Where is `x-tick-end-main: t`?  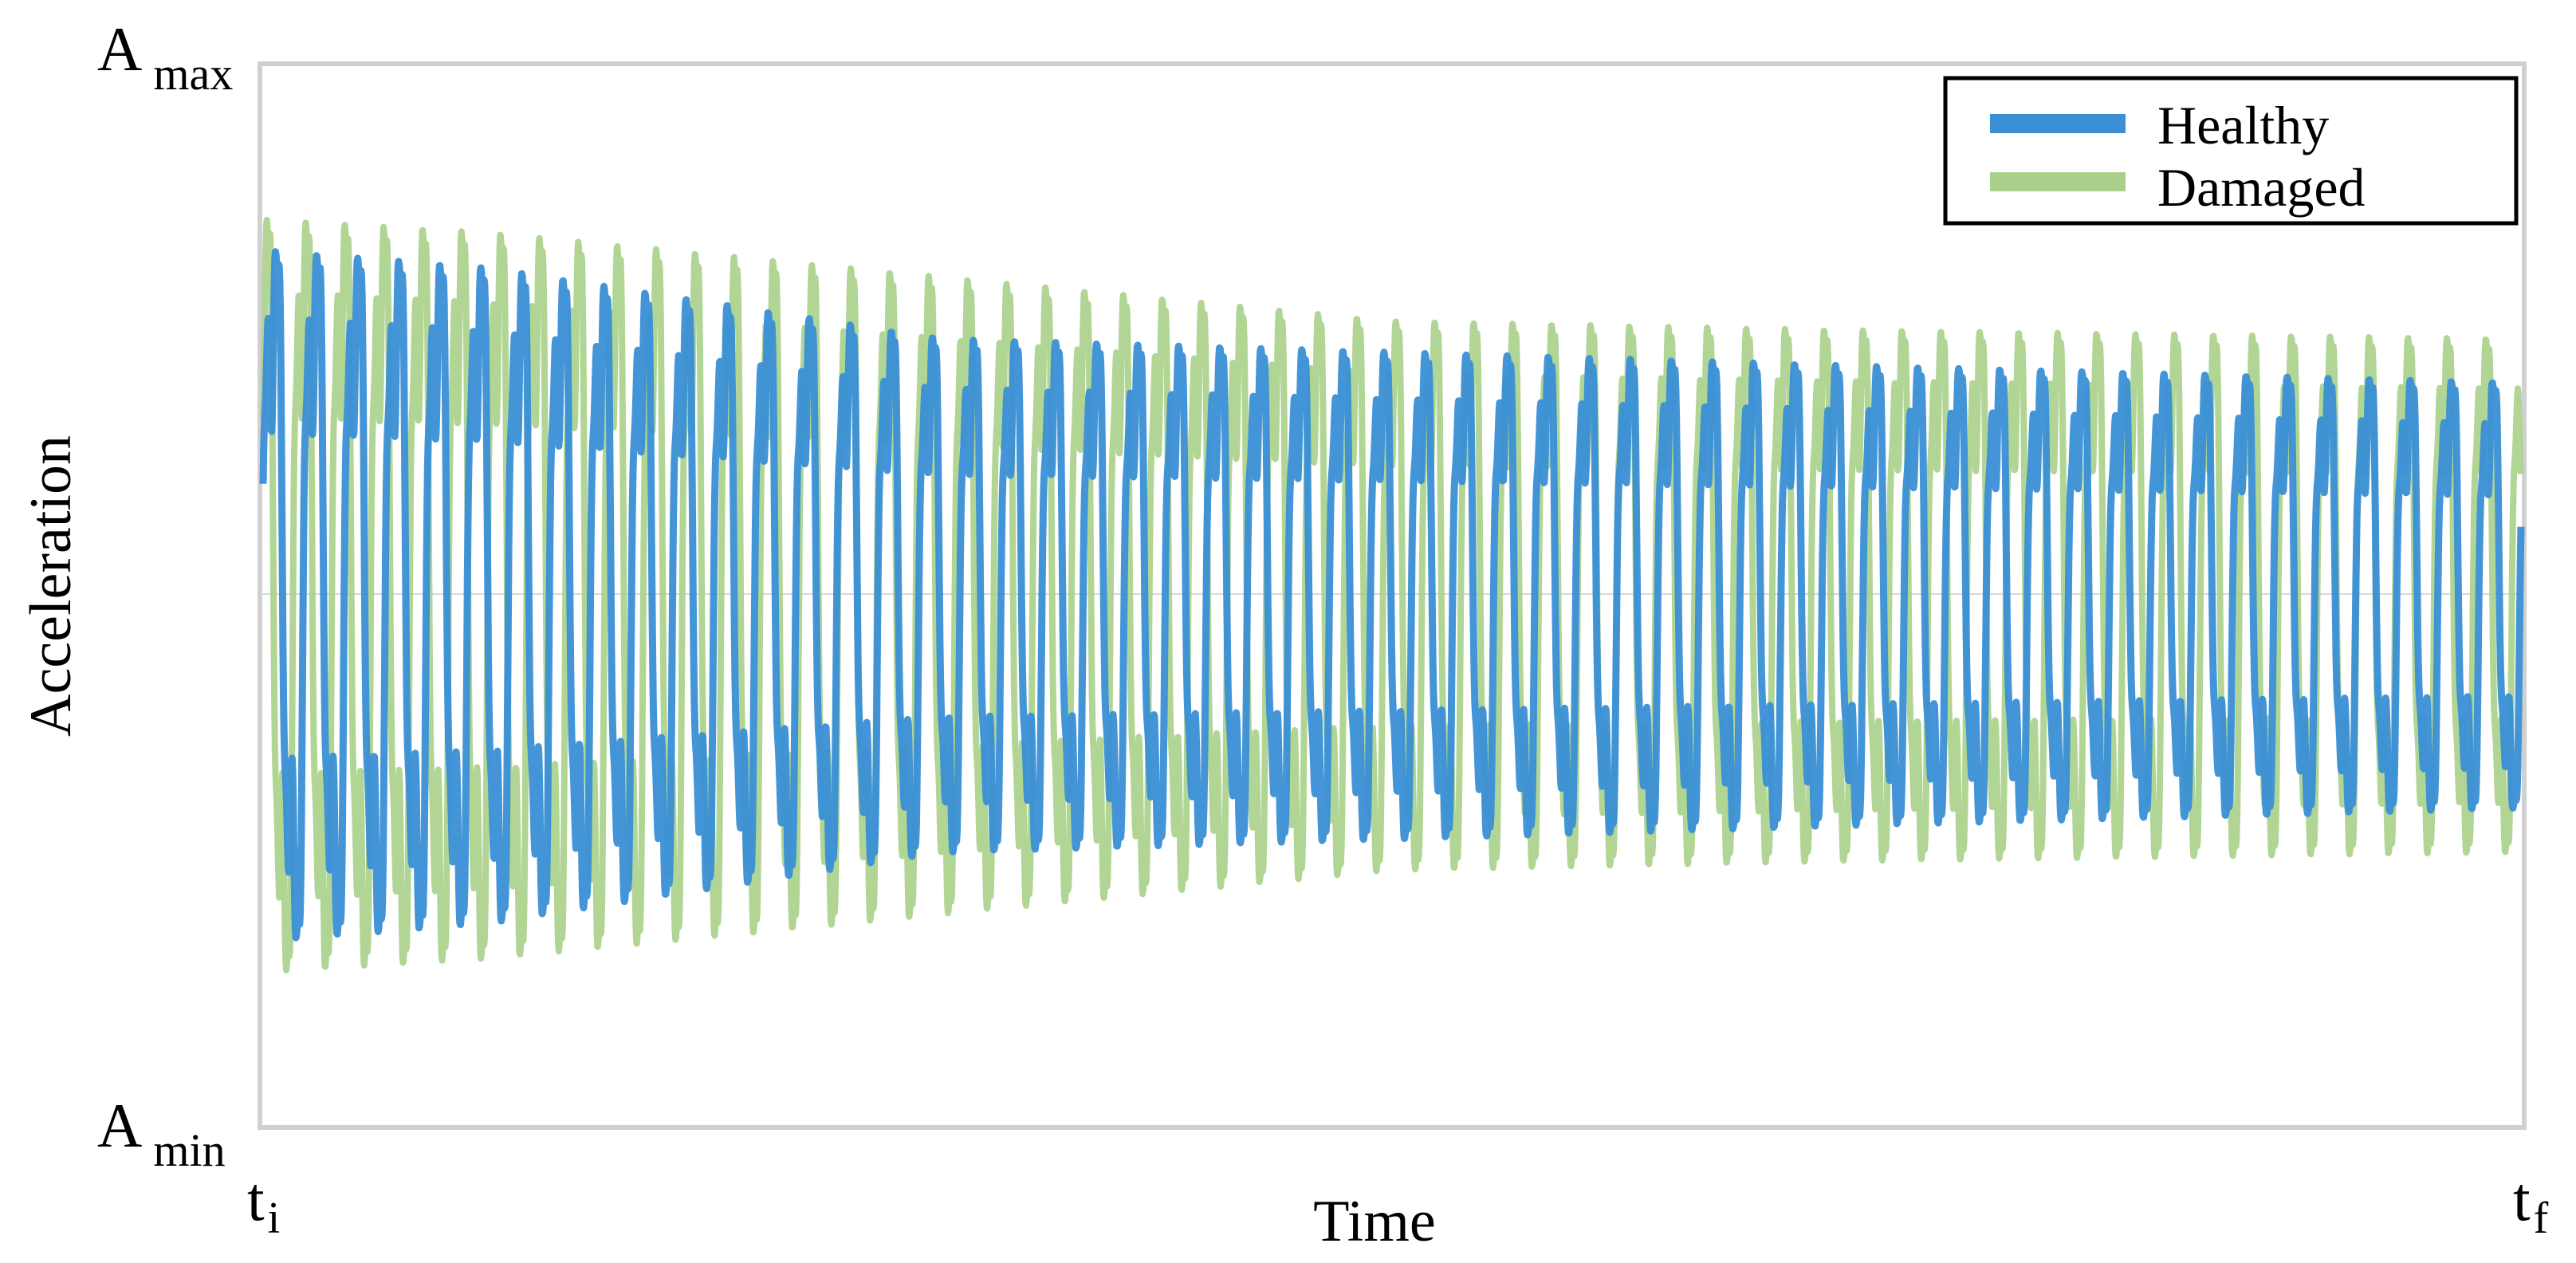 x-tick-end-main: t is located at coordinates (2522, 1198).